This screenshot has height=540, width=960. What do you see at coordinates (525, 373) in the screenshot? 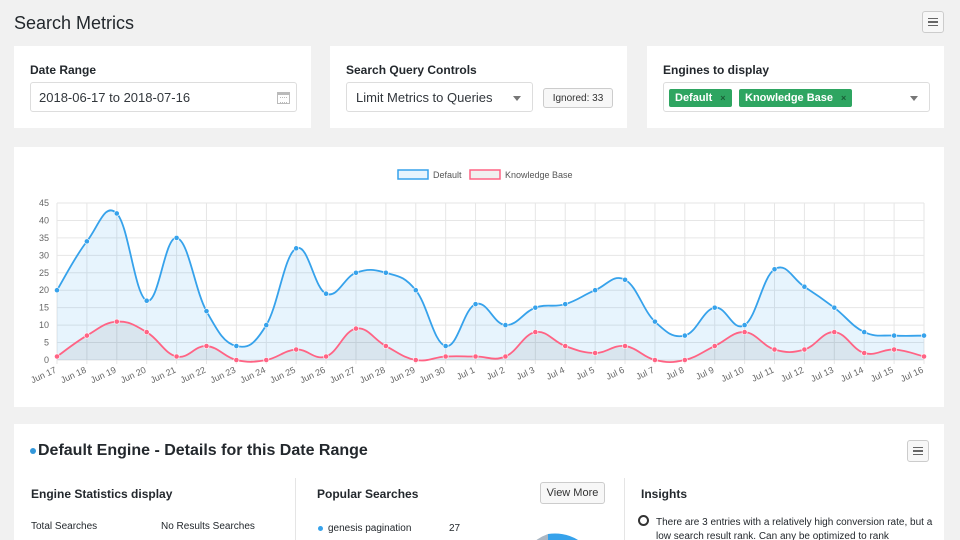
I see `x-tick-label: Jul 3` at bounding box center [525, 373].